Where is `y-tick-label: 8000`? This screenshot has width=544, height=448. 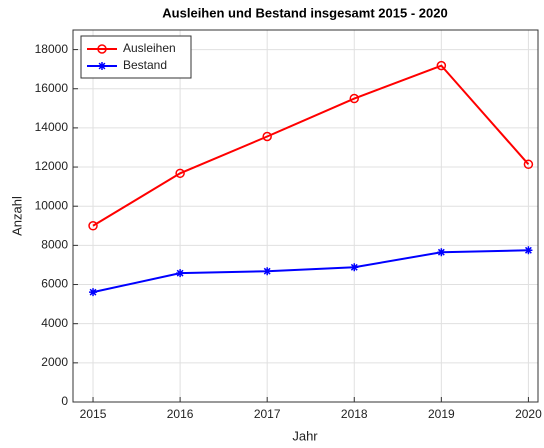 y-tick-label: 8000 is located at coordinates (54, 245).